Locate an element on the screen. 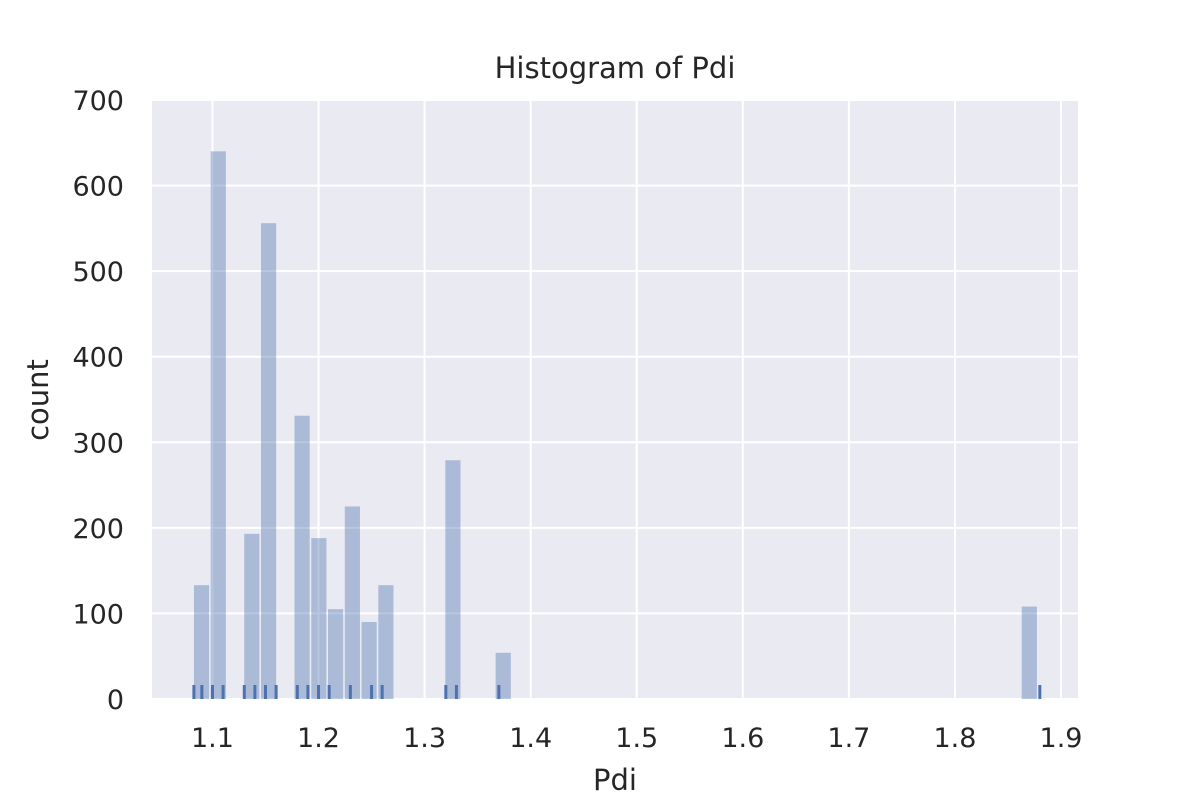 This screenshot has width=1200, height=800. y-axis-ticks: 0 100 200 300 400 500 600 700 is located at coordinates (98, 401).